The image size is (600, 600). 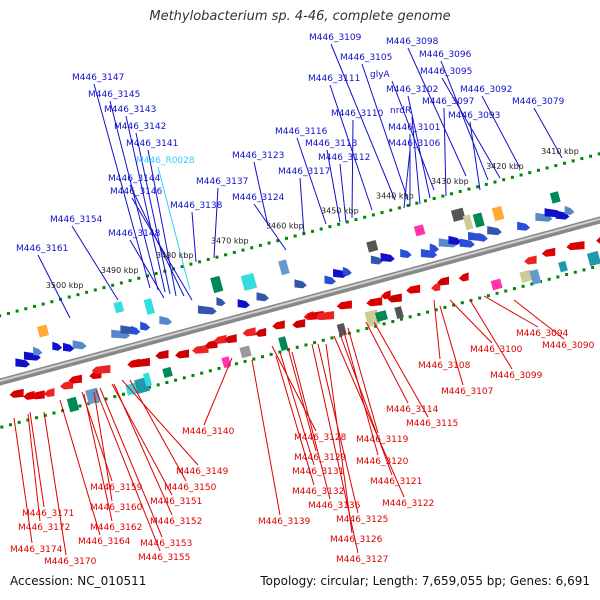 What do you see at coordinates (152, 144) in the screenshot?
I see `gene-label-top: M446_3141` at bounding box center [152, 144].